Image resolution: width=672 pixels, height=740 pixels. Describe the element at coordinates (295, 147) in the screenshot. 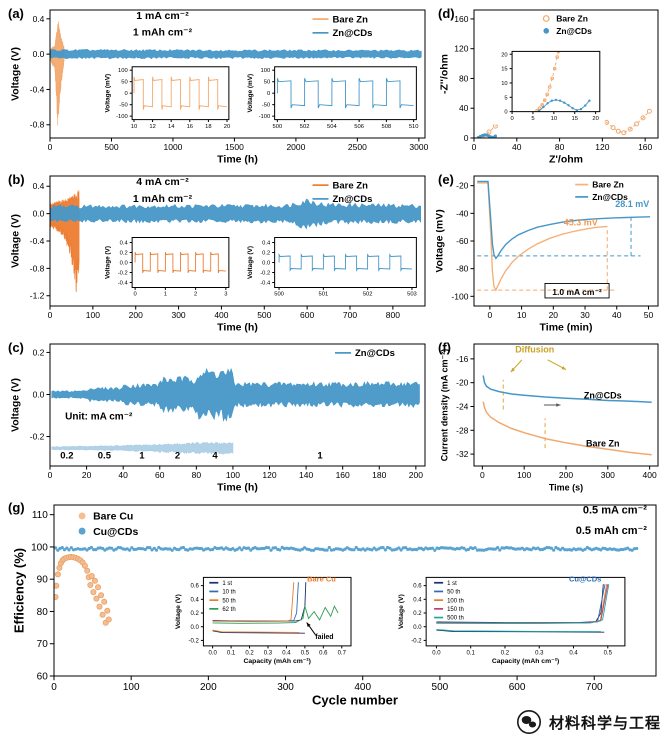

I see `svg-text: 2000` at that location.